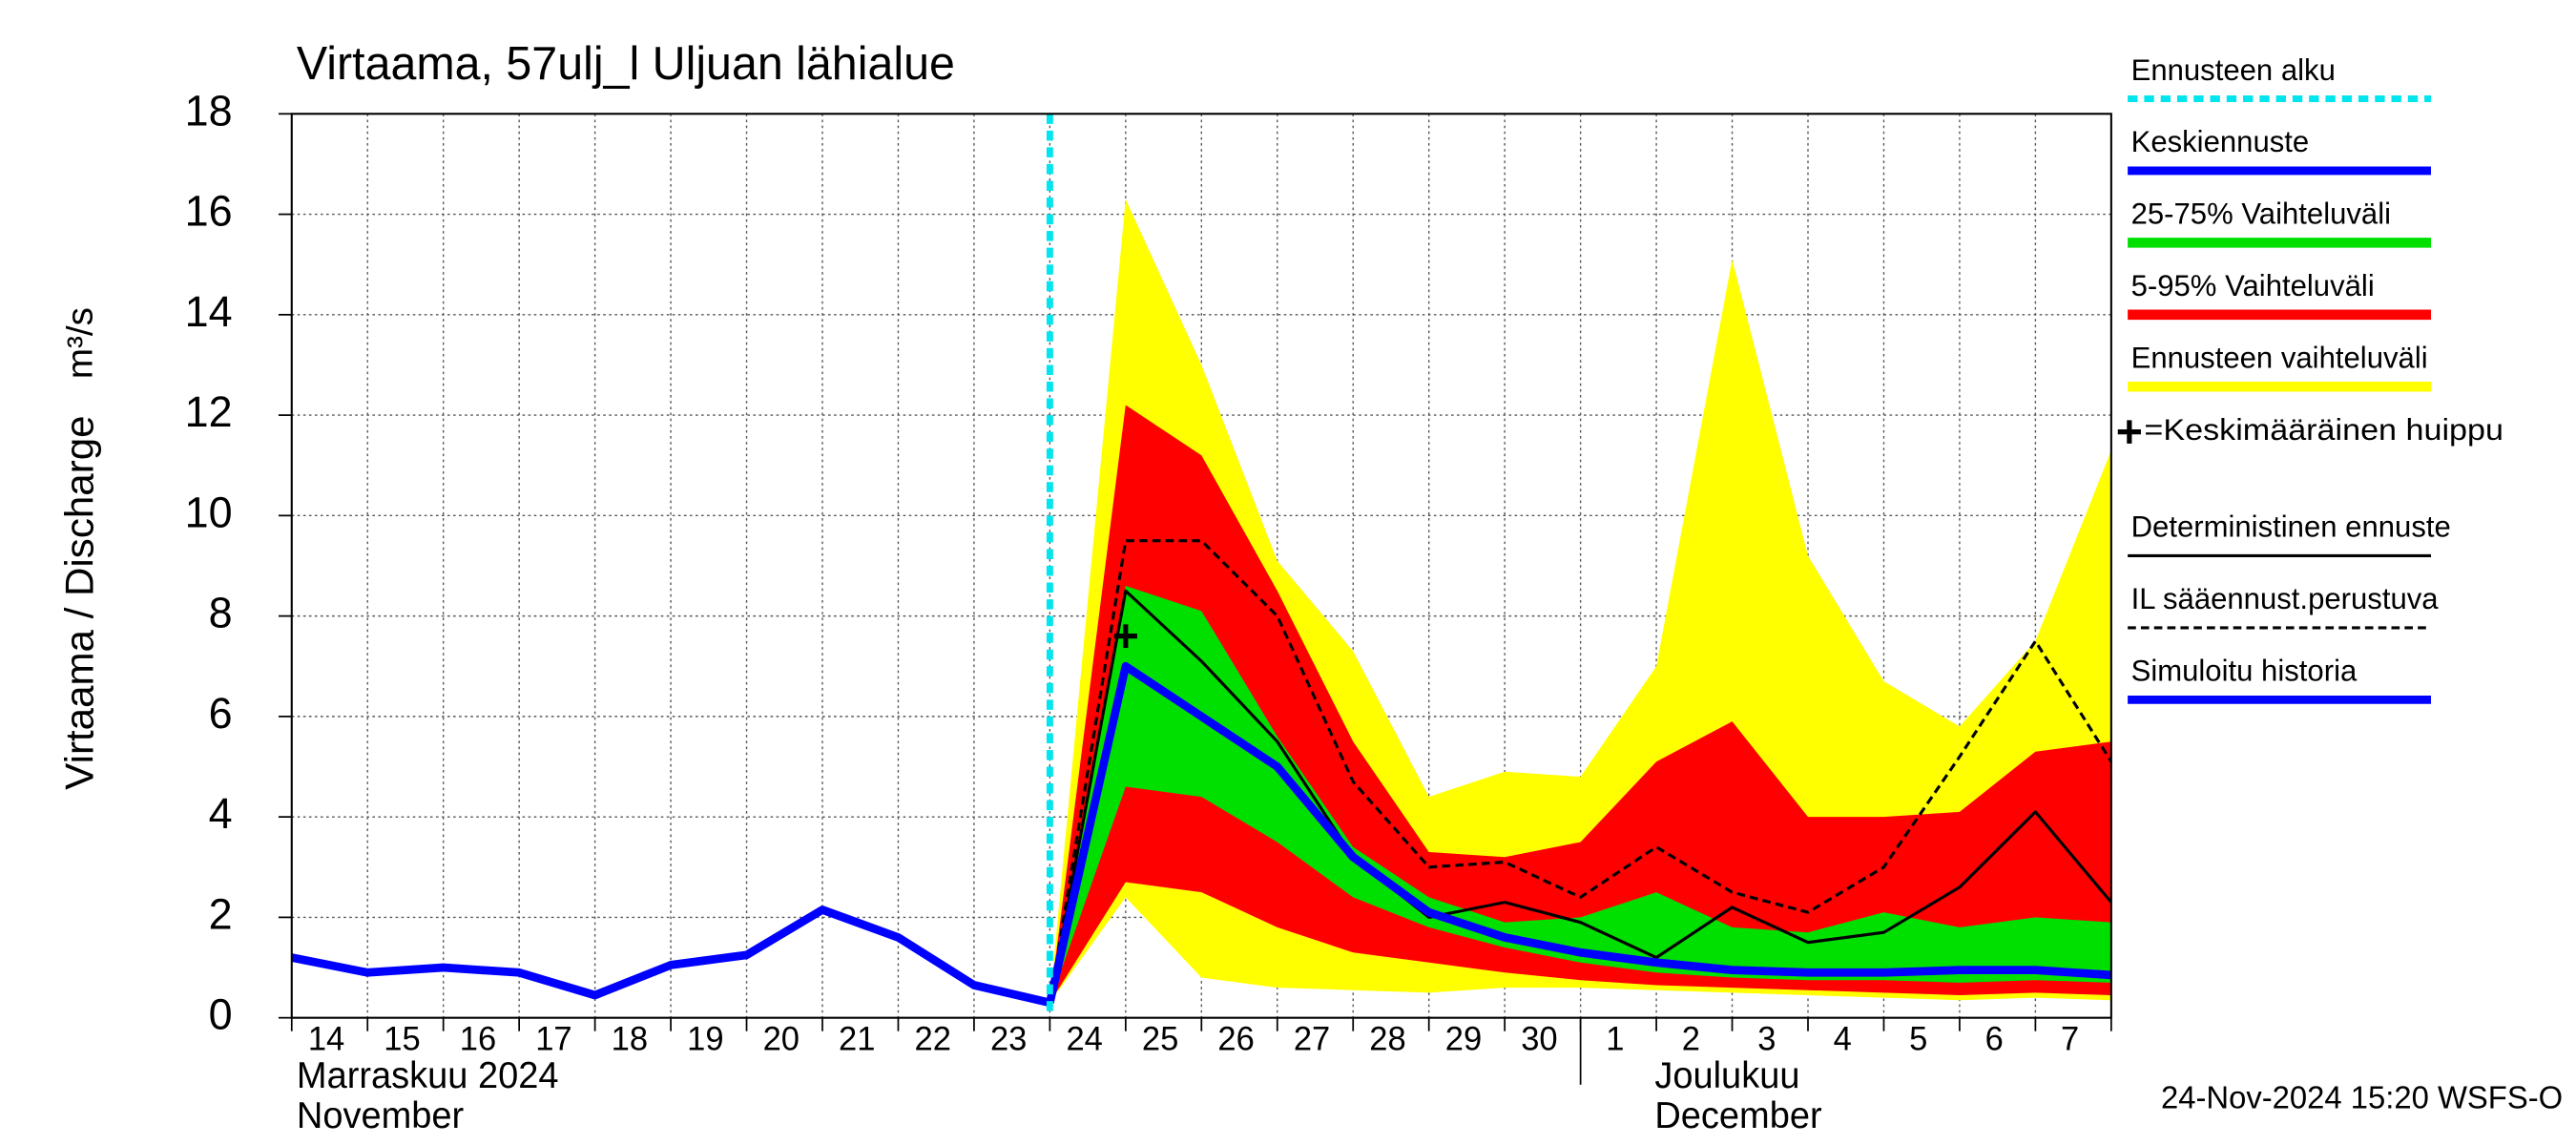 The height and width of the screenshot is (1145, 2576). Describe the element at coordinates (1387, 1038) in the screenshot. I see `x-tick-label: 28` at that location.